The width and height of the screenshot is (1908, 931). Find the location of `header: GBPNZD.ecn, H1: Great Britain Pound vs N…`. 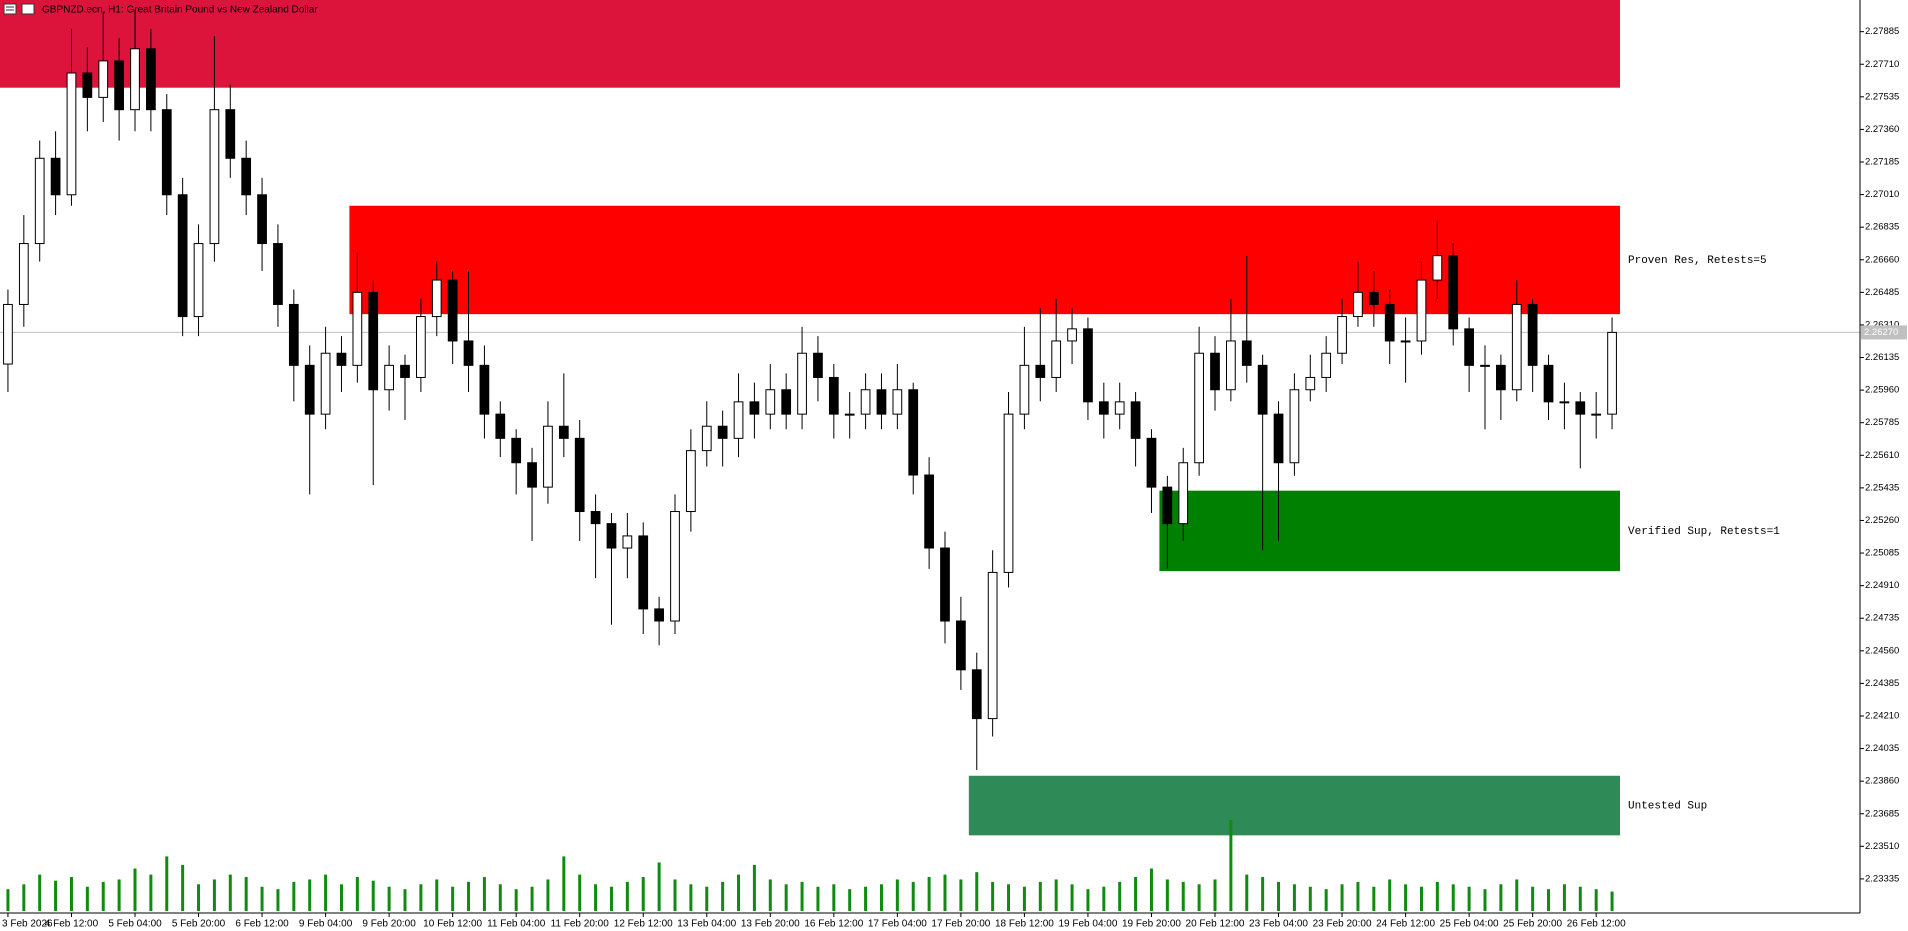

header: GBPNZD.ecn, H1: Great Britain Pound vs N… is located at coordinates (160, 9).